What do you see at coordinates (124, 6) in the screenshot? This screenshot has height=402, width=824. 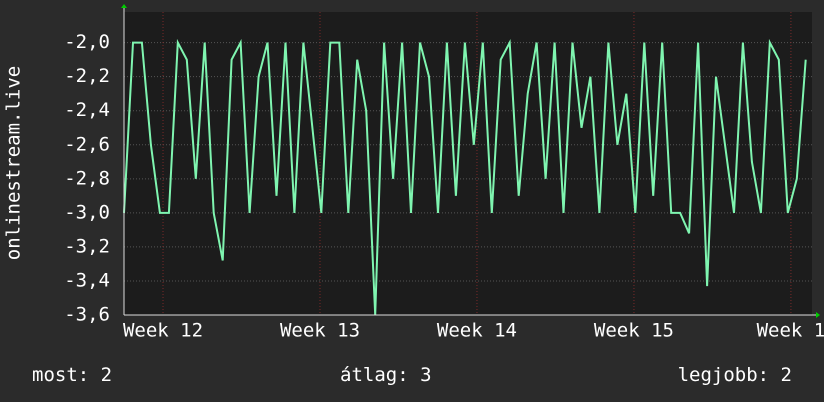 I see `y-axis-arrow` at bounding box center [124, 6].